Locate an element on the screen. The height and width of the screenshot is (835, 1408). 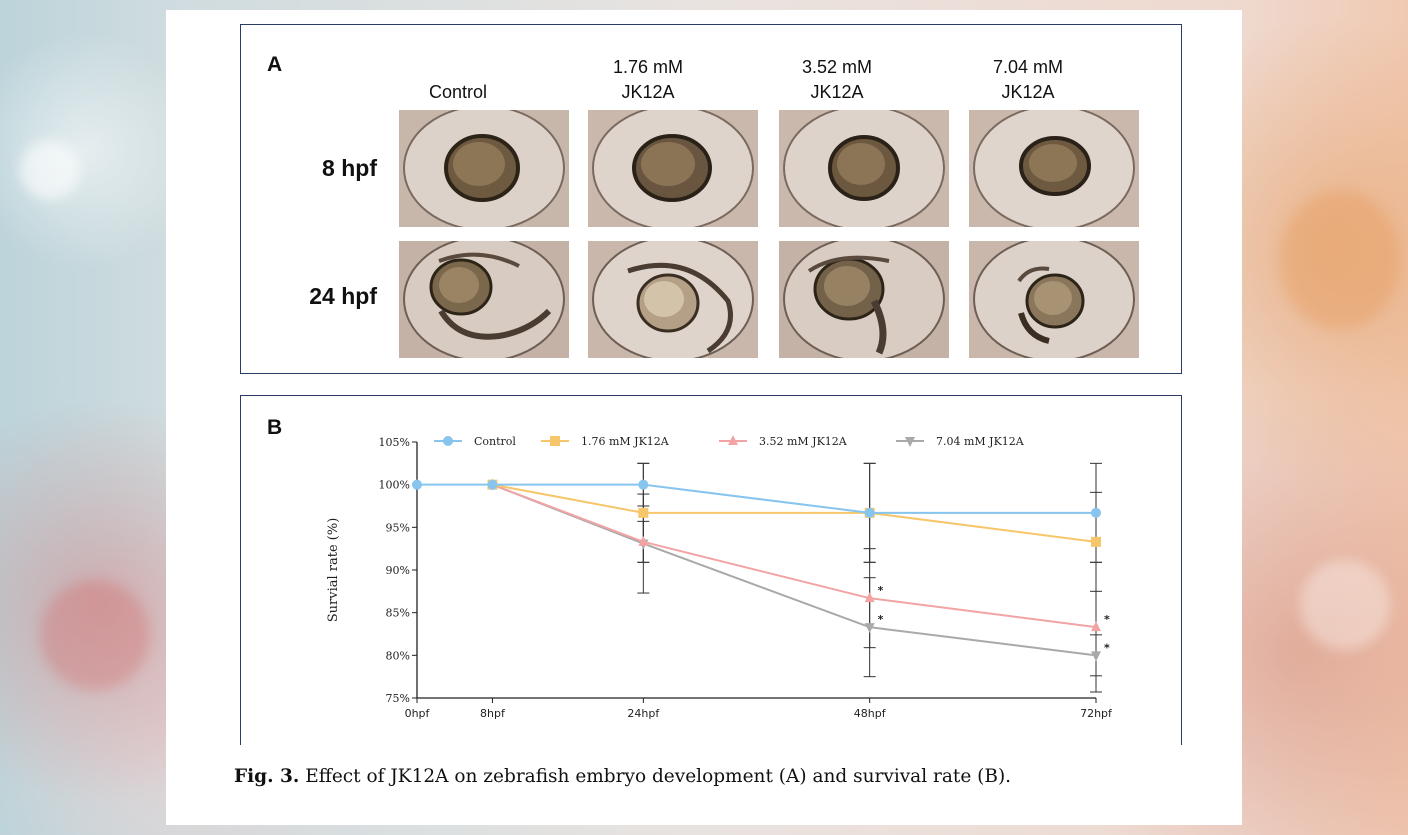
x-tick-label: 72hpf is located at coordinates (1096, 713).